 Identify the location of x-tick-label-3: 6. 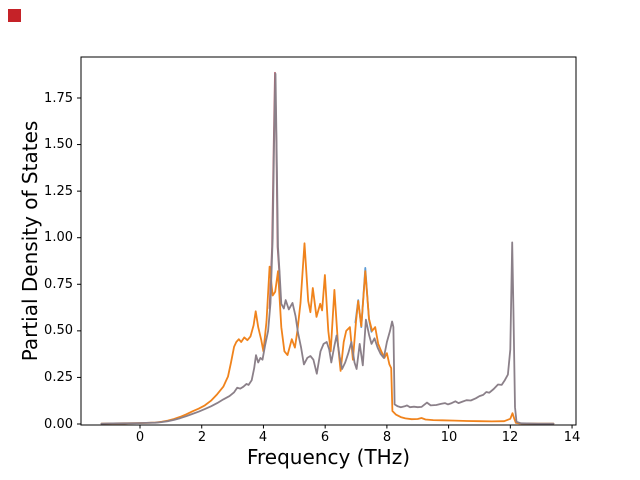
(325, 437).